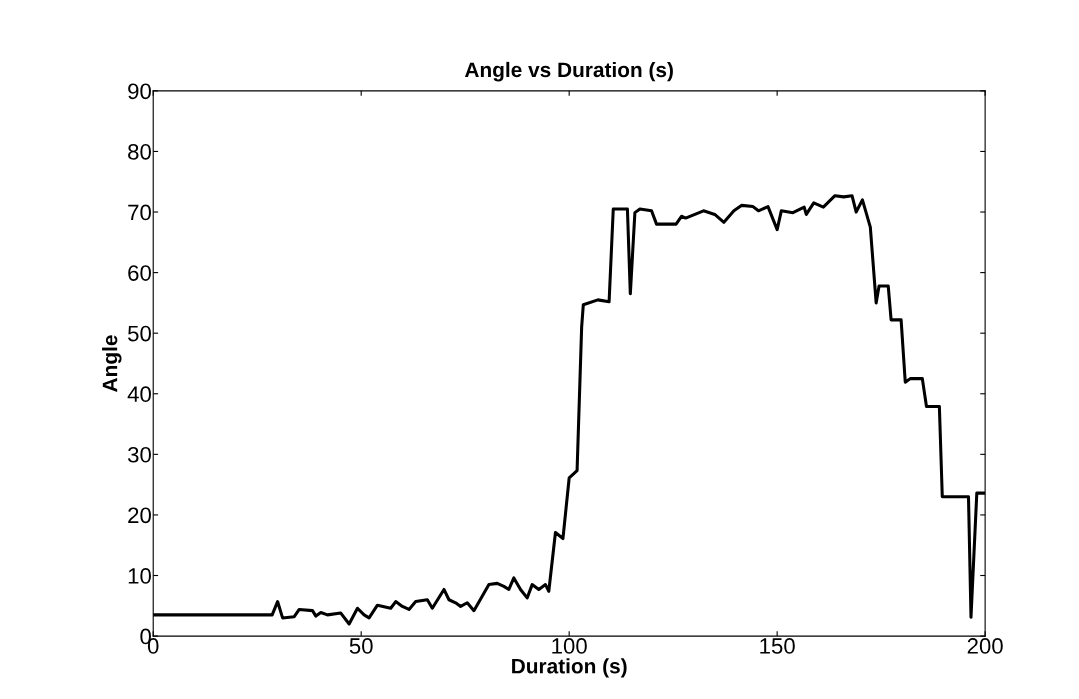 Image resolution: width=1079 pixels, height=699 pixels. What do you see at coordinates (139, 515) in the screenshot?
I see `y-tick-label: 20` at bounding box center [139, 515].